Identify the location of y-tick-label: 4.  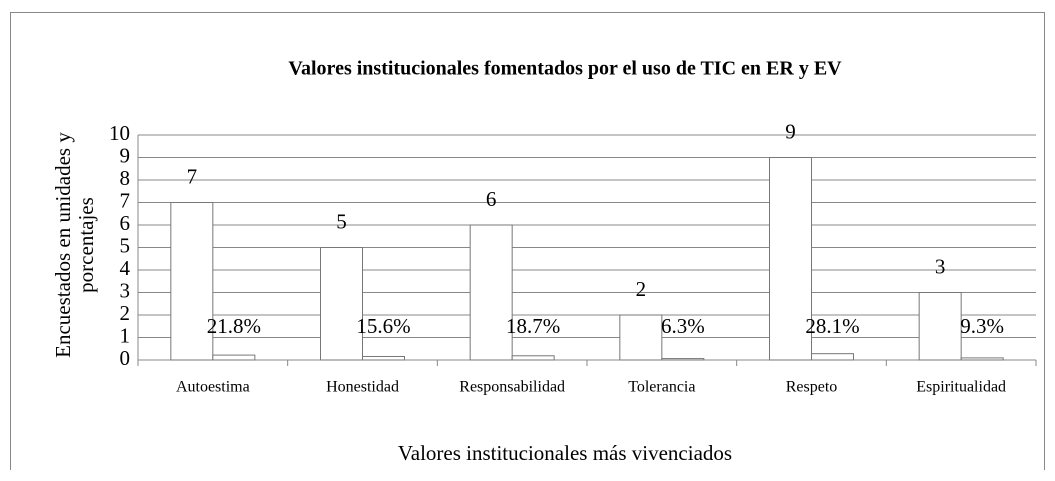
(125, 268).